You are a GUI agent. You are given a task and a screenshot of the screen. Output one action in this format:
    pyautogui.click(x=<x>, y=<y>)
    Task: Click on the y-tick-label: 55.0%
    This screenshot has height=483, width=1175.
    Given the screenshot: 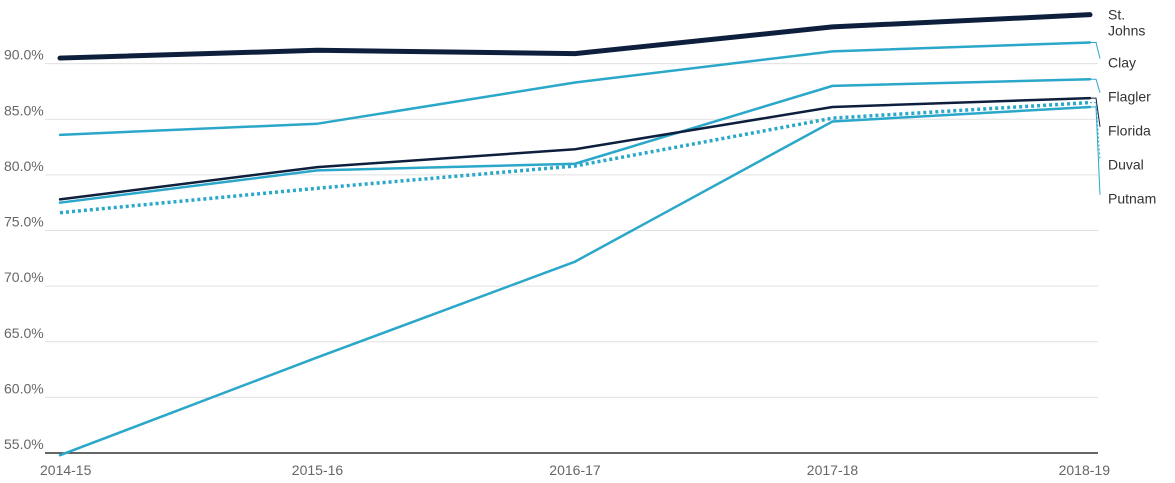 What is the action you would take?
    pyautogui.click(x=24, y=444)
    